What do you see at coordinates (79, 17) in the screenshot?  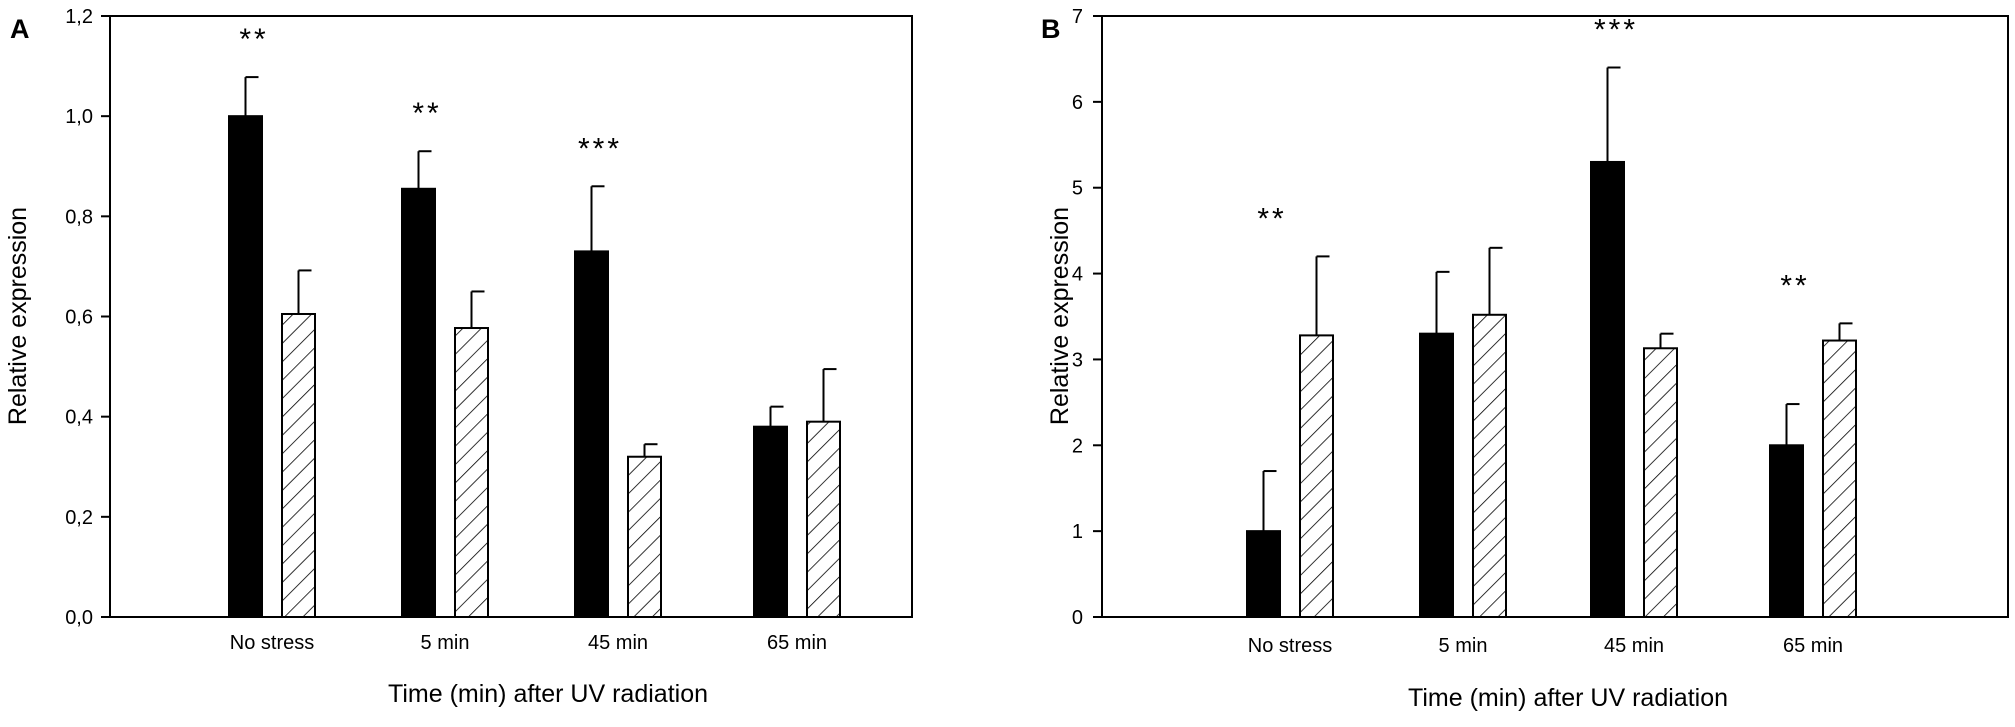 I see `y-tick-label: 1,2` at bounding box center [79, 17].